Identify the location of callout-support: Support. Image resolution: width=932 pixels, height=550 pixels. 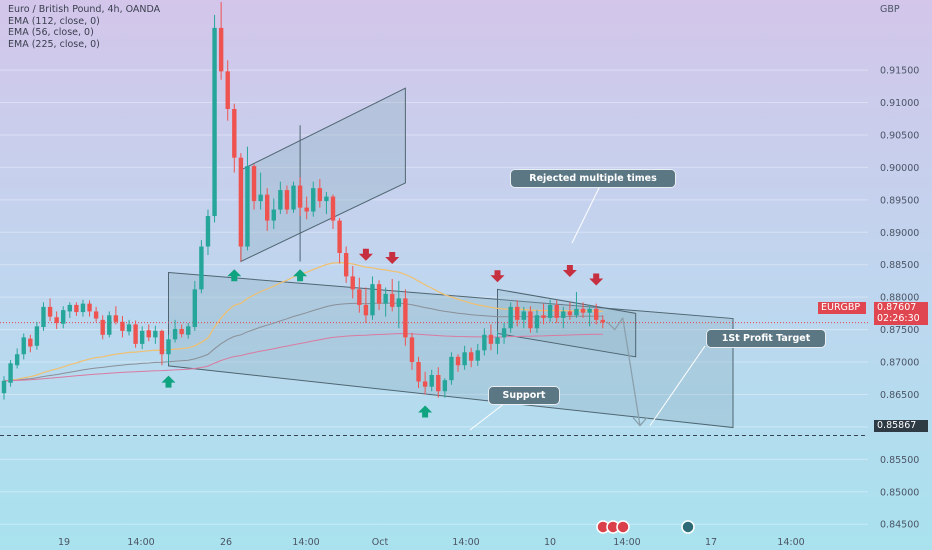
(524, 395).